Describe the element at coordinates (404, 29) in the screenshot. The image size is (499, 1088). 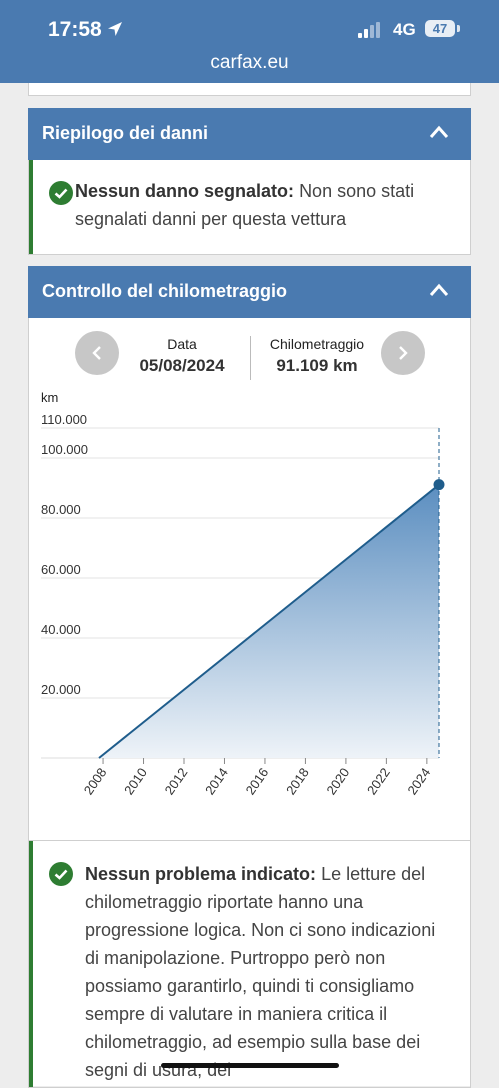
I see `network-type: 4G` at that location.